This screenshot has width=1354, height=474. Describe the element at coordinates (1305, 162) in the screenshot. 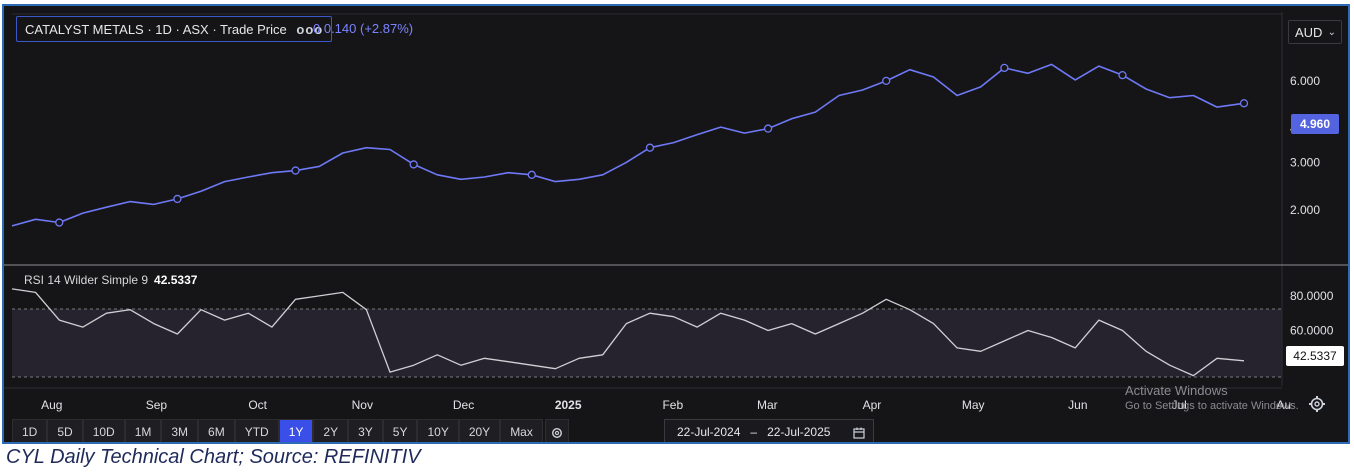

I see `price-y-tick-label: 3.000` at that location.